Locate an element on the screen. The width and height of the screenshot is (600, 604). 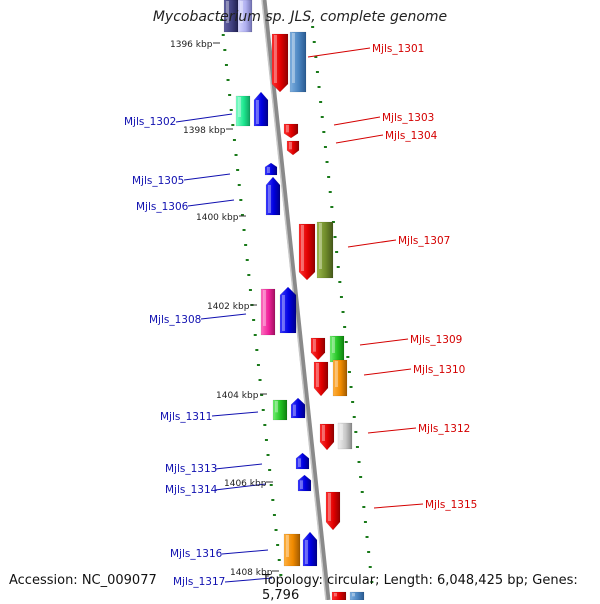
gene-label-right: Mjls_1312 is located at coordinates (444, 429).